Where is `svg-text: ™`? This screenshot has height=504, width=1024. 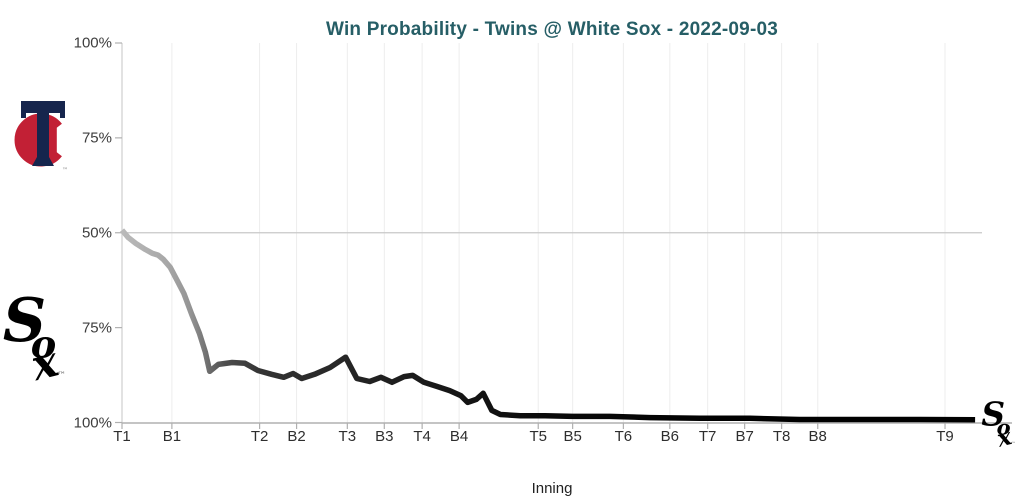 svg-text: ™ is located at coordinates (65, 170).